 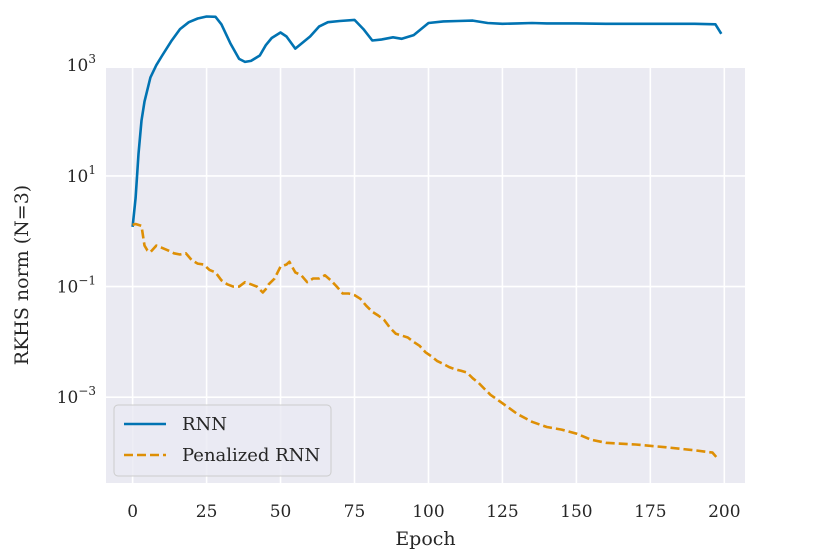 What do you see at coordinates (251, 455) in the screenshot?
I see `legend-label-penalized-rnn: Penalized RNN` at bounding box center [251, 455].